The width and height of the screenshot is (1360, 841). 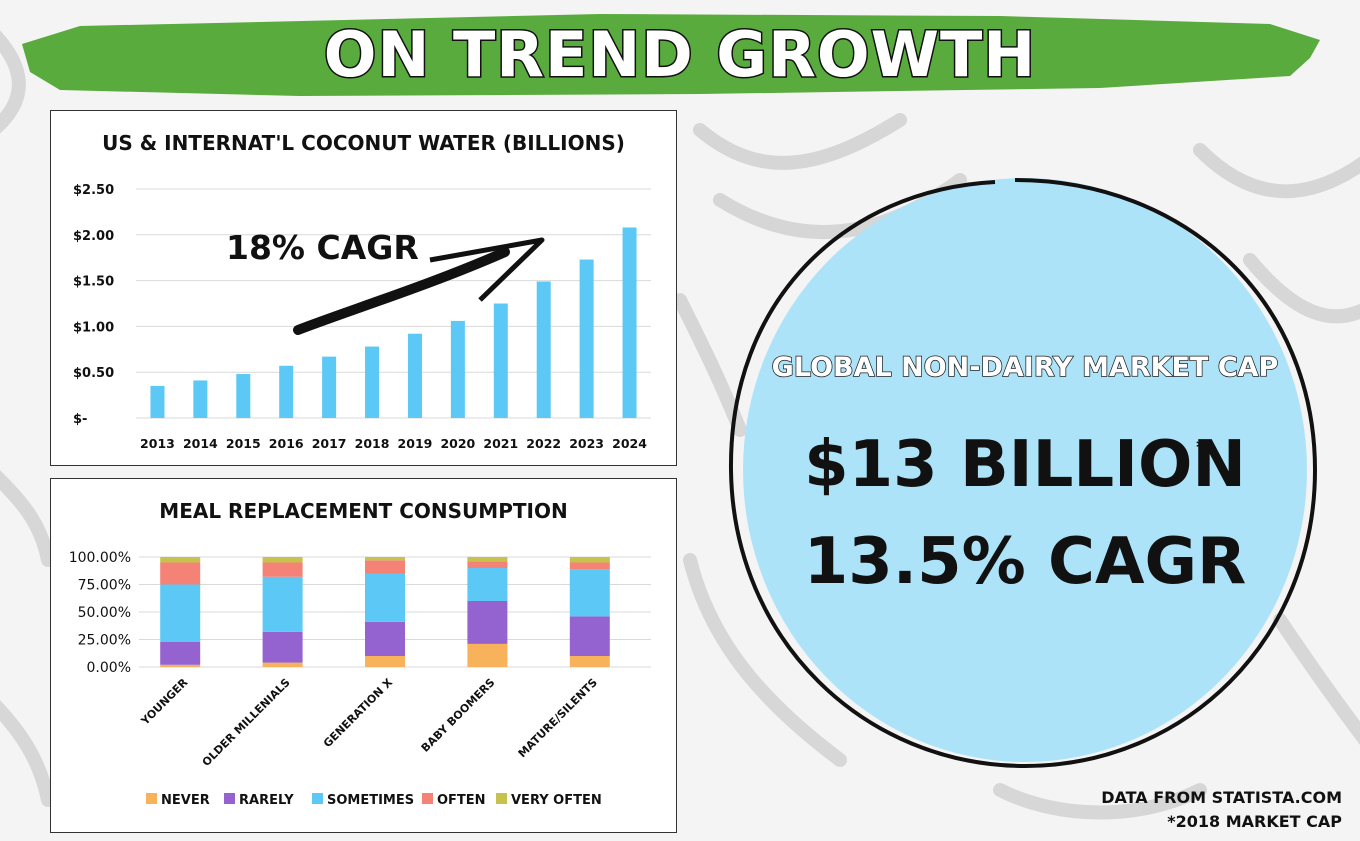 I want to click on x-tick-label: 2021, so click(x=500, y=443).